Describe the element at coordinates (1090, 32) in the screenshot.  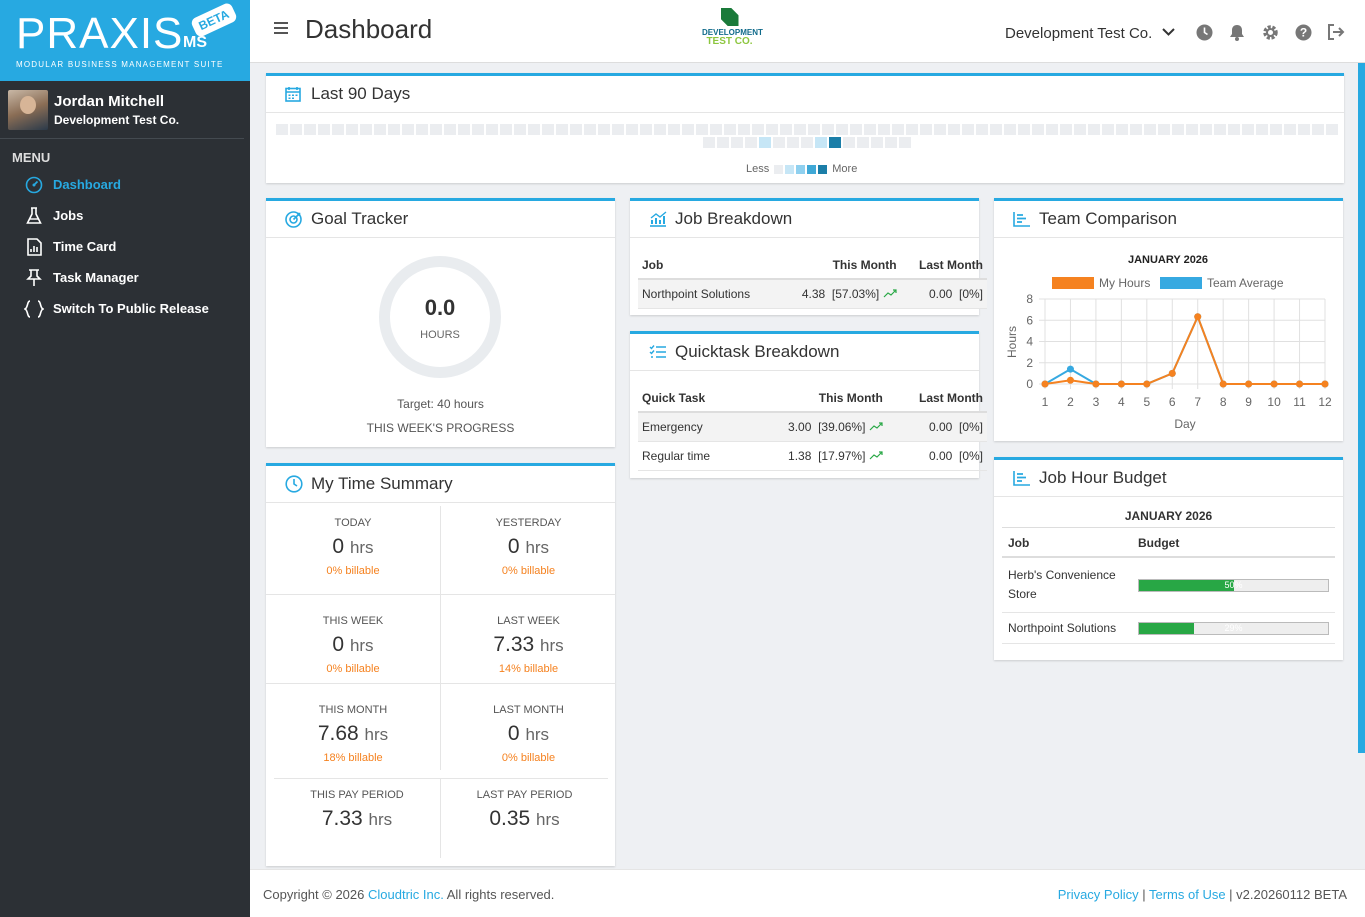
I see `company-selector: Development Test Co.` at that location.